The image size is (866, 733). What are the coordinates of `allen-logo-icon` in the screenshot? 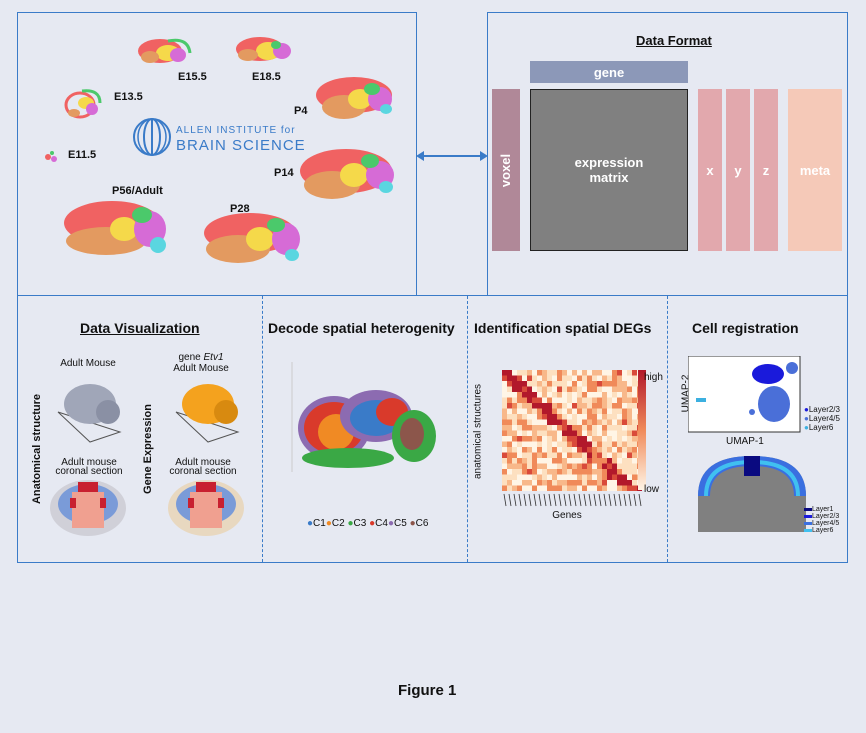 It's located at (152, 137).